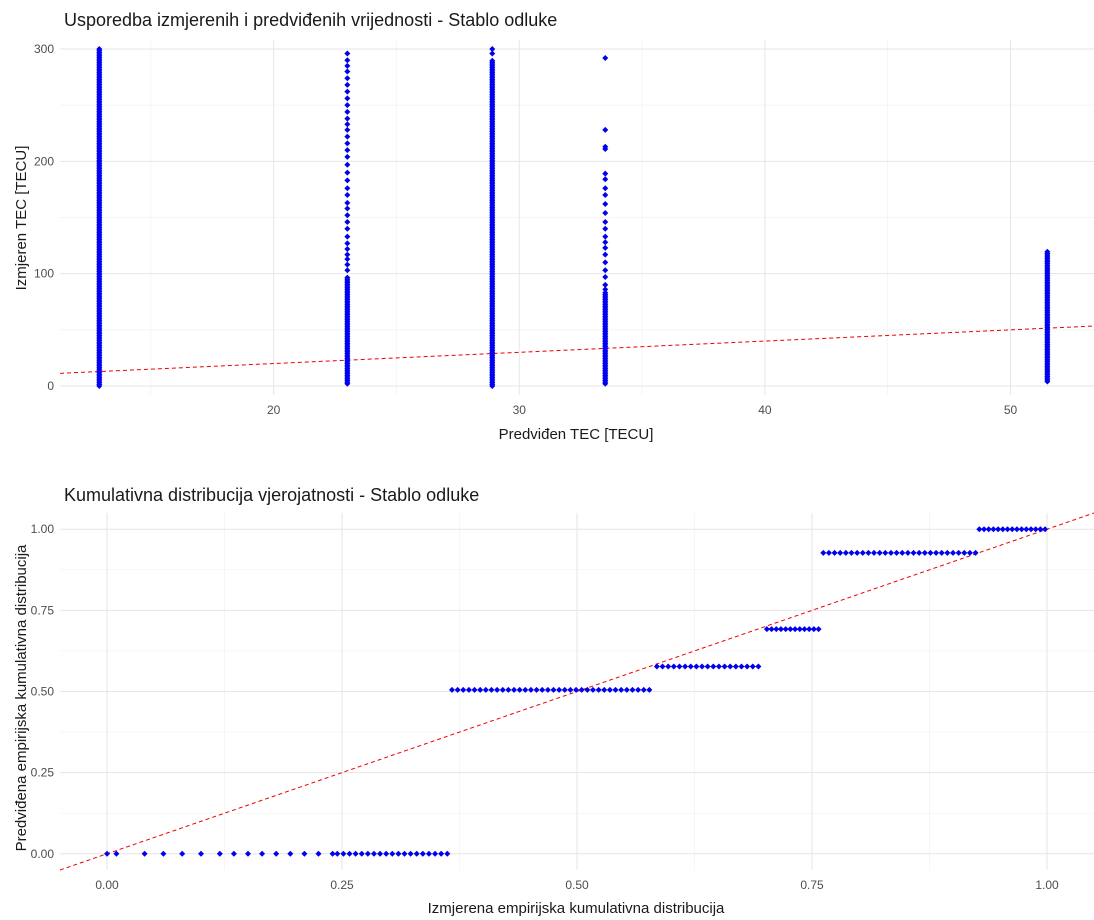 The height and width of the screenshot is (920, 1094). I want to click on y-tick-label: 0.25, so click(43, 773).